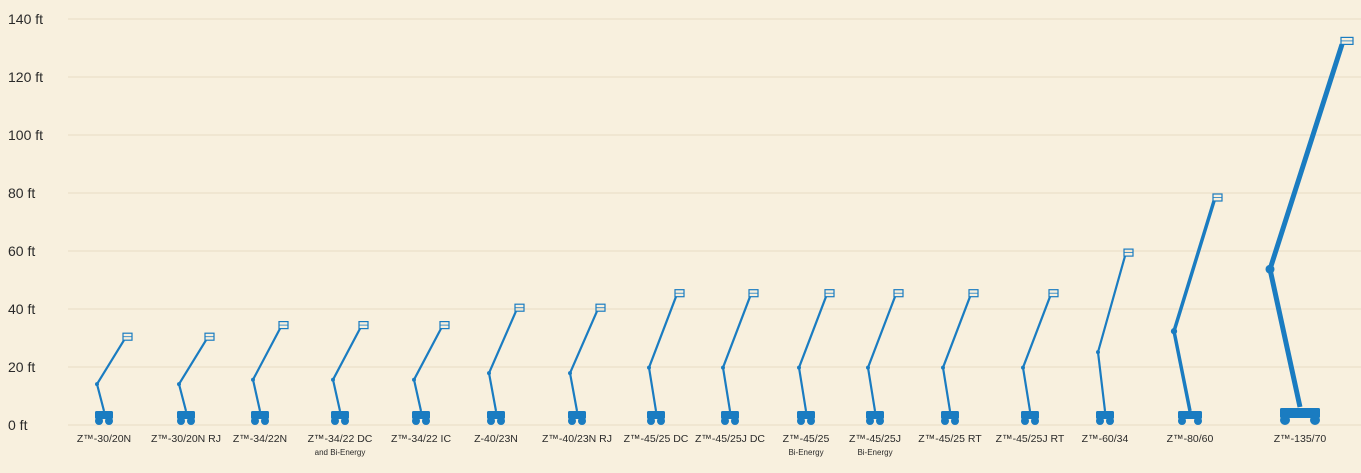  What do you see at coordinates (1105, 439) in the screenshot?
I see `category-label: Z™-60/34` at bounding box center [1105, 439].